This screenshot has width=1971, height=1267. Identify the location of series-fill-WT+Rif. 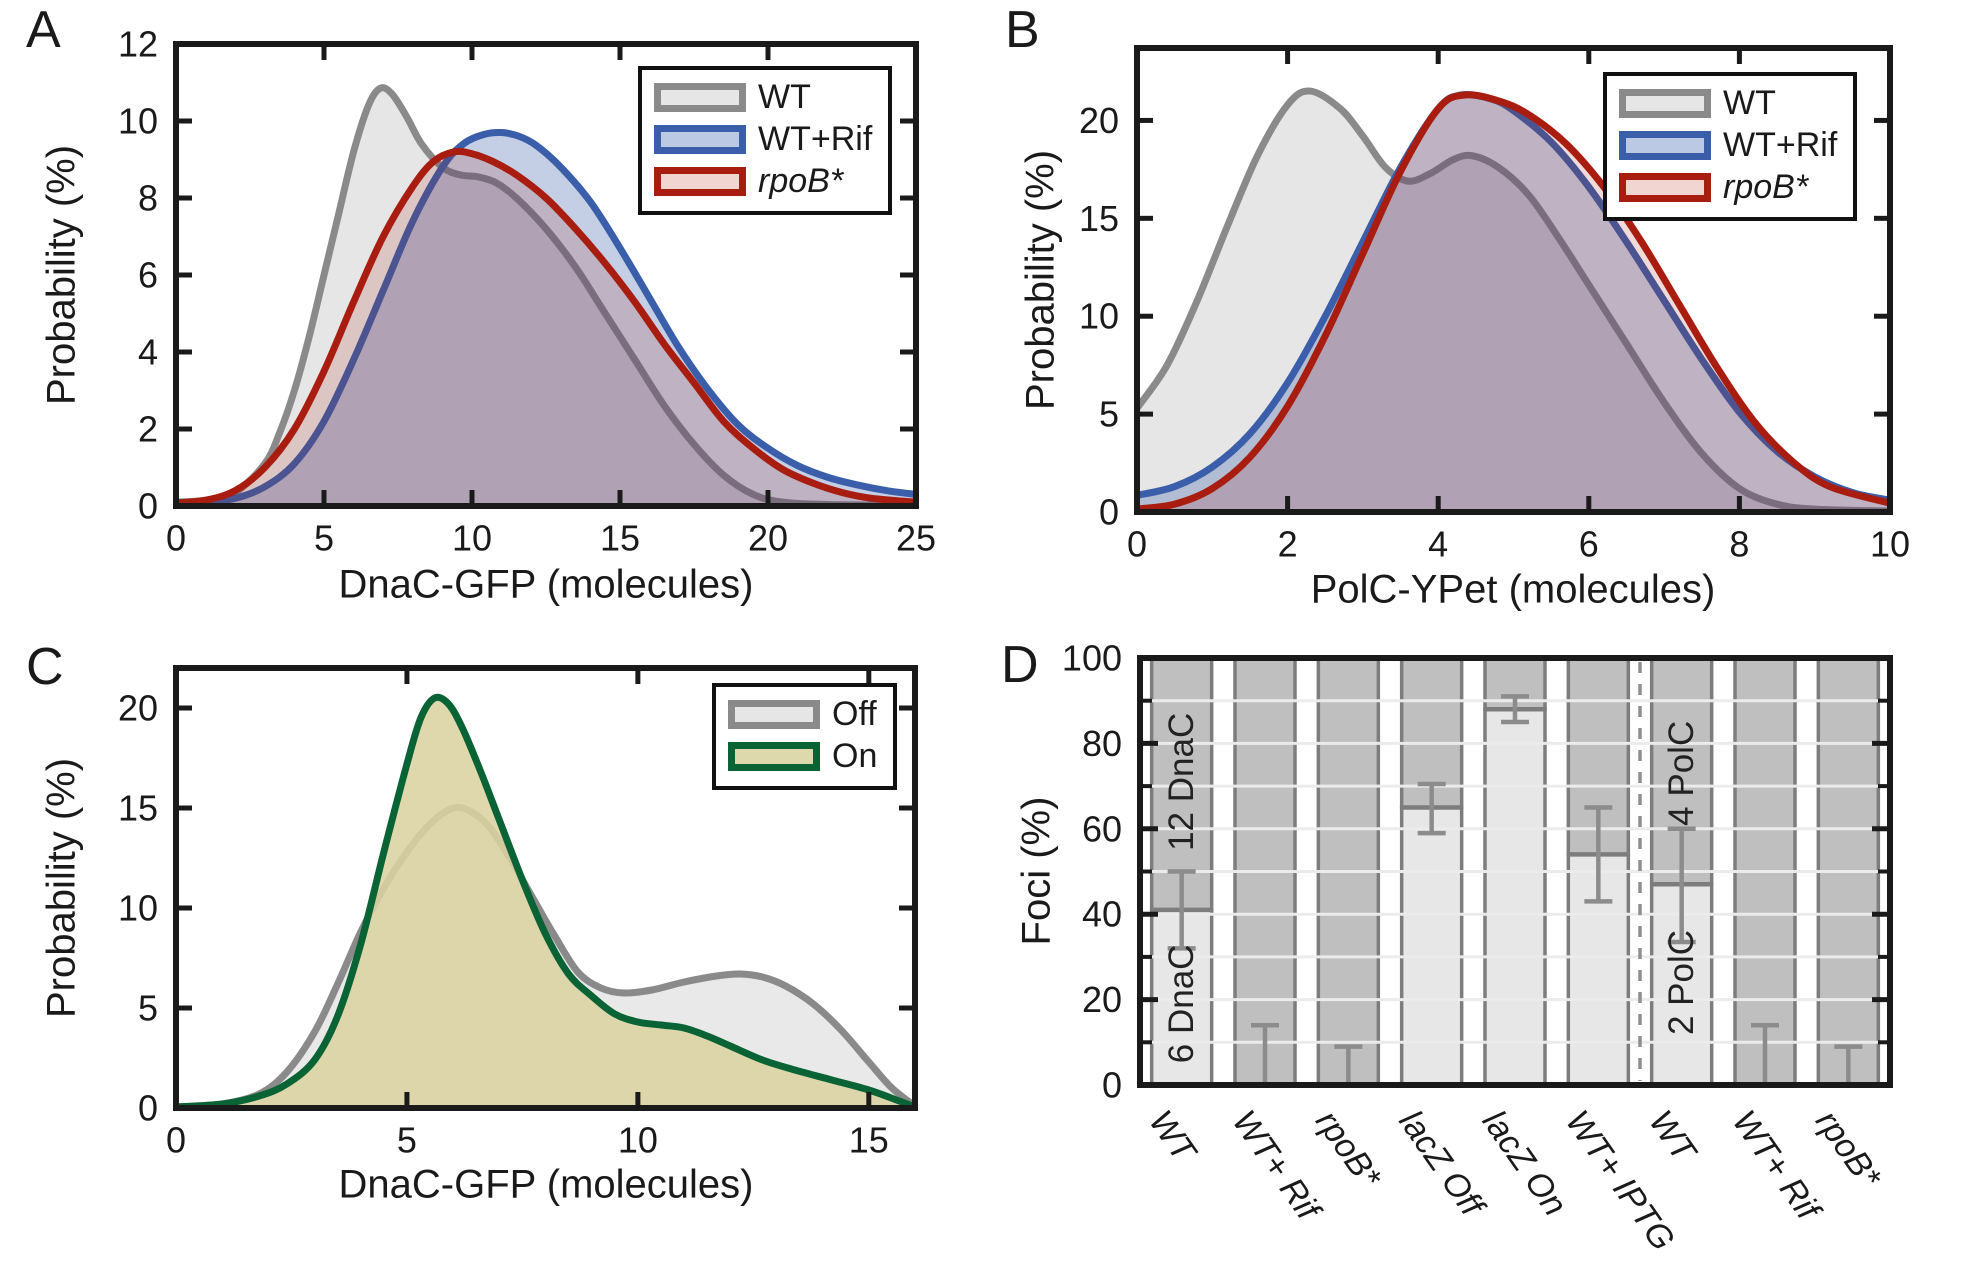
(1513, 303).